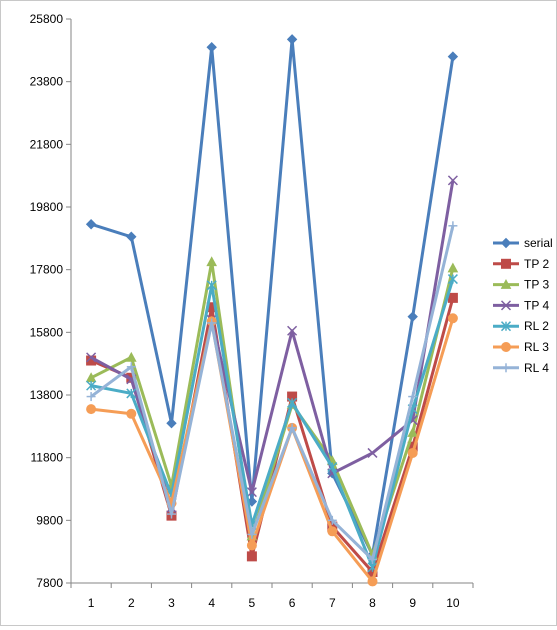 The height and width of the screenshot is (630, 557). Describe the element at coordinates (521, 326) in the screenshot. I see `legend-item-rl-2: RL 2` at that location.